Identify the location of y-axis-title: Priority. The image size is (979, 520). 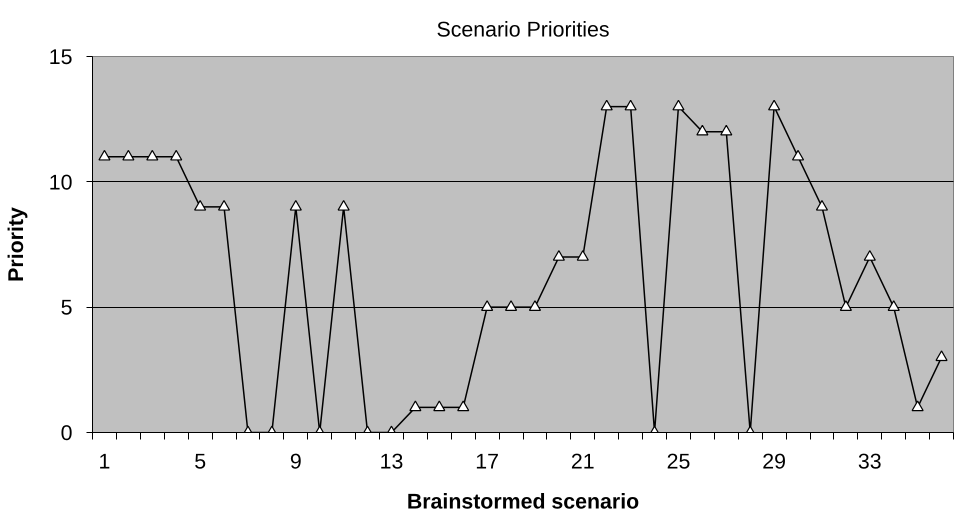
(16, 244).